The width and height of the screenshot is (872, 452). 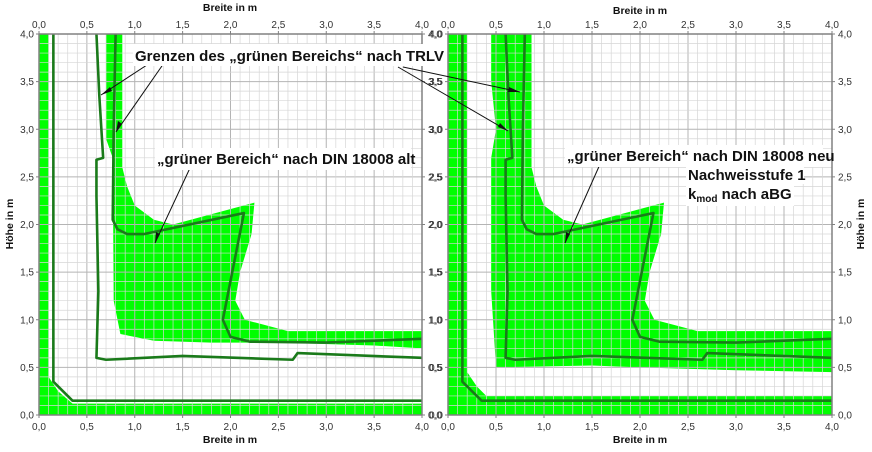 What do you see at coordinates (230, 8) in the screenshot?
I see `left-top-x-axis-title: Breite in m` at bounding box center [230, 8].